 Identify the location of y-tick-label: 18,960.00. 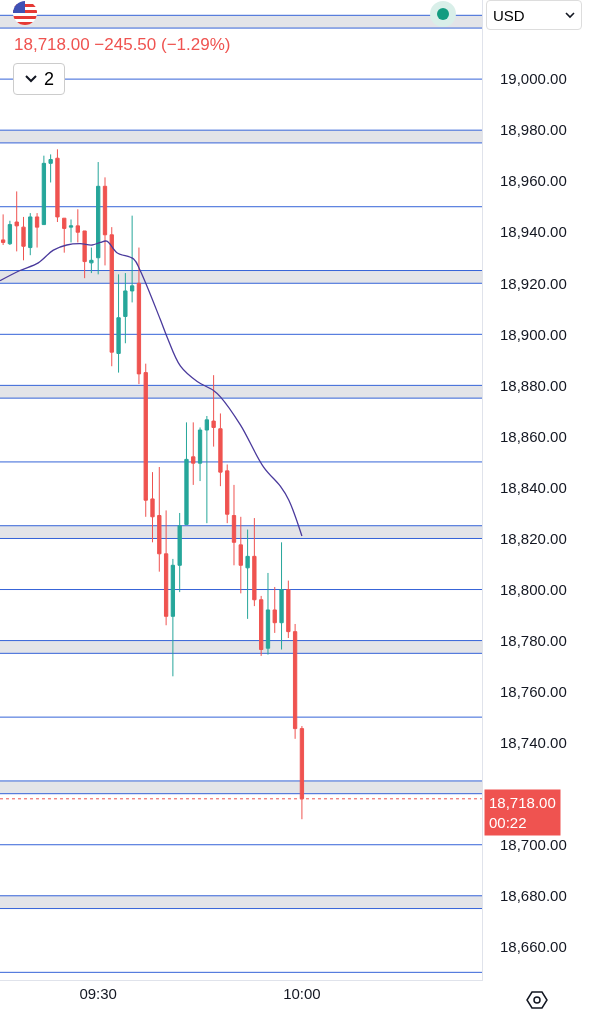
(533, 181).